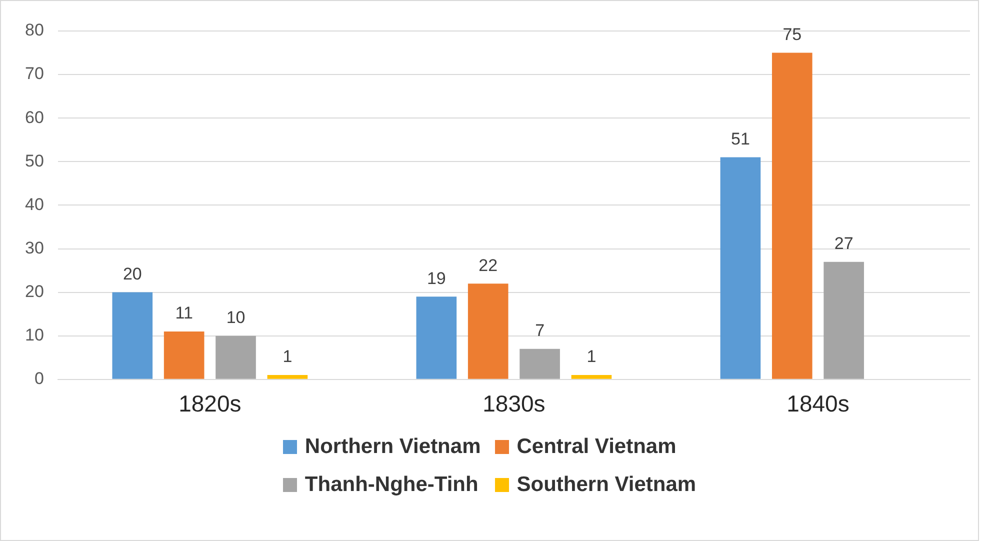  What do you see at coordinates (34, 335) in the screenshot?
I see `y-tick-label: 10` at bounding box center [34, 335].